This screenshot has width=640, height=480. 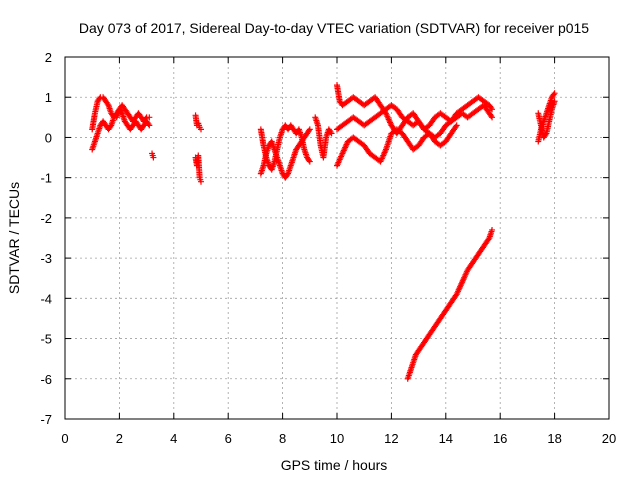 I want to click on y-tick-label: 0, so click(x=48, y=137).